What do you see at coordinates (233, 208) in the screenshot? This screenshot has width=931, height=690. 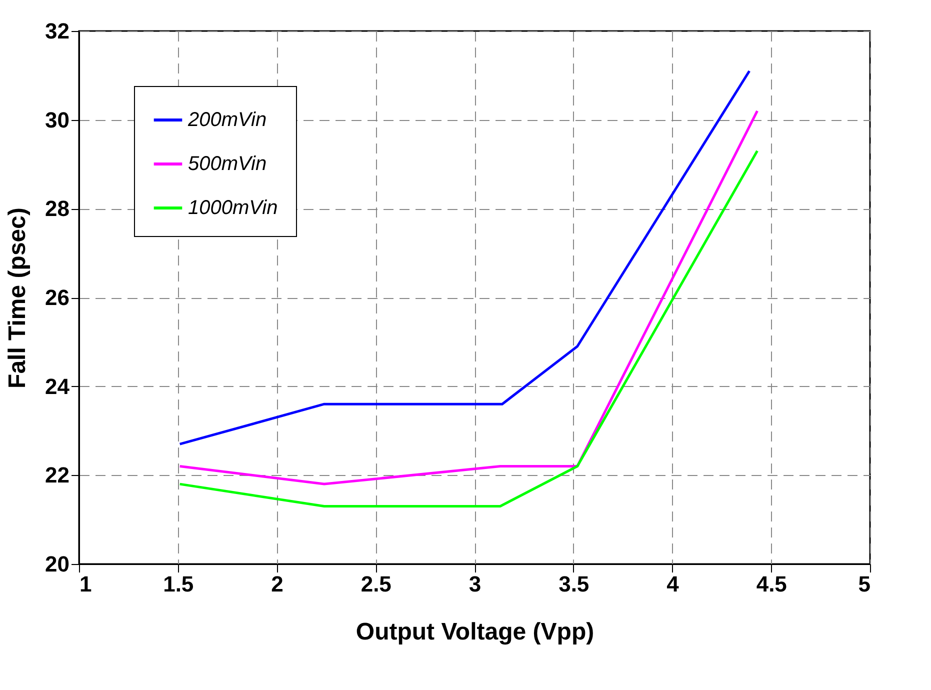 I see `legend-label: 1000mVin` at bounding box center [233, 208].